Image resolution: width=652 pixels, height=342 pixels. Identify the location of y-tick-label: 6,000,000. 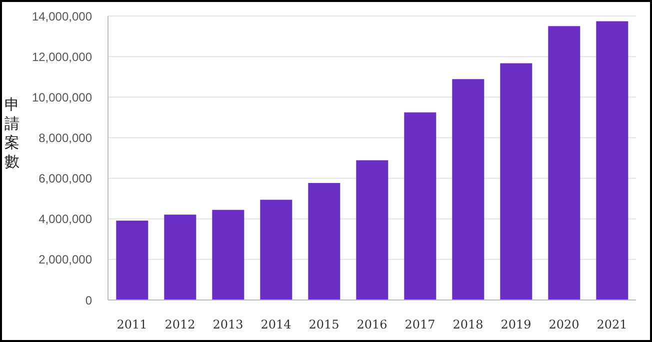
(65, 179).